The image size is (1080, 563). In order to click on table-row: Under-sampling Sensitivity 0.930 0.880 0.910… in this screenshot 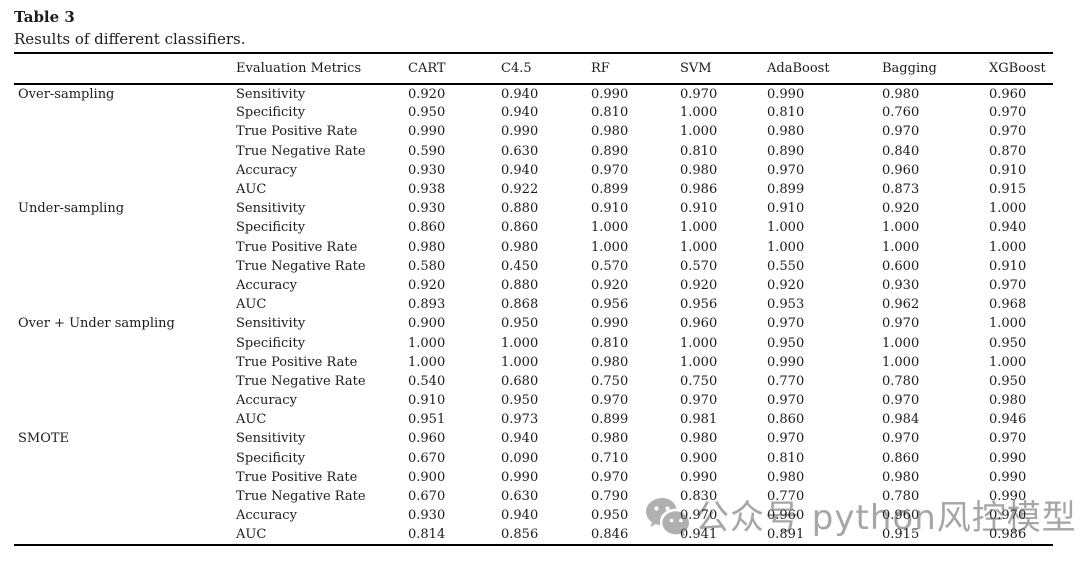, I will do `click(533, 208)`.